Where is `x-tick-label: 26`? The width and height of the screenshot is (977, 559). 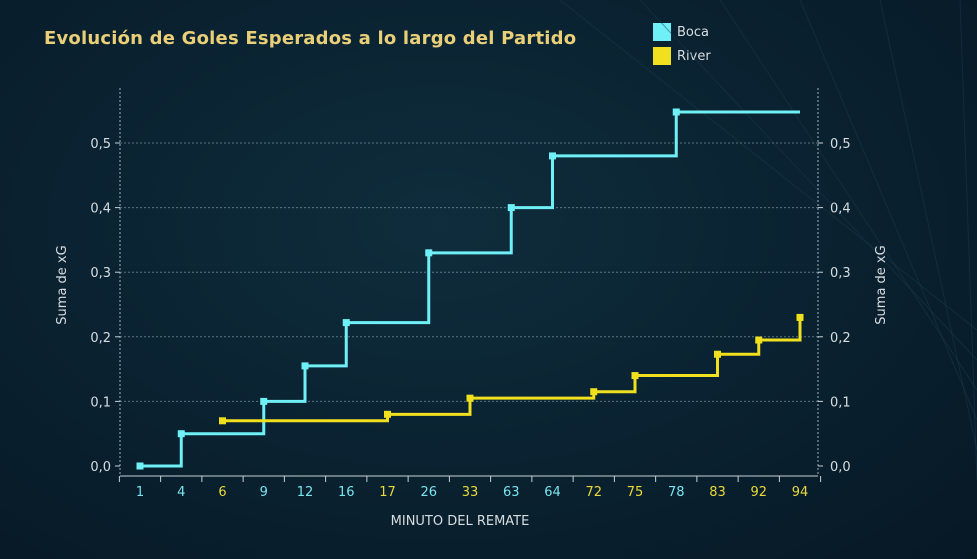 x-tick-label: 26 is located at coordinates (428, 492).